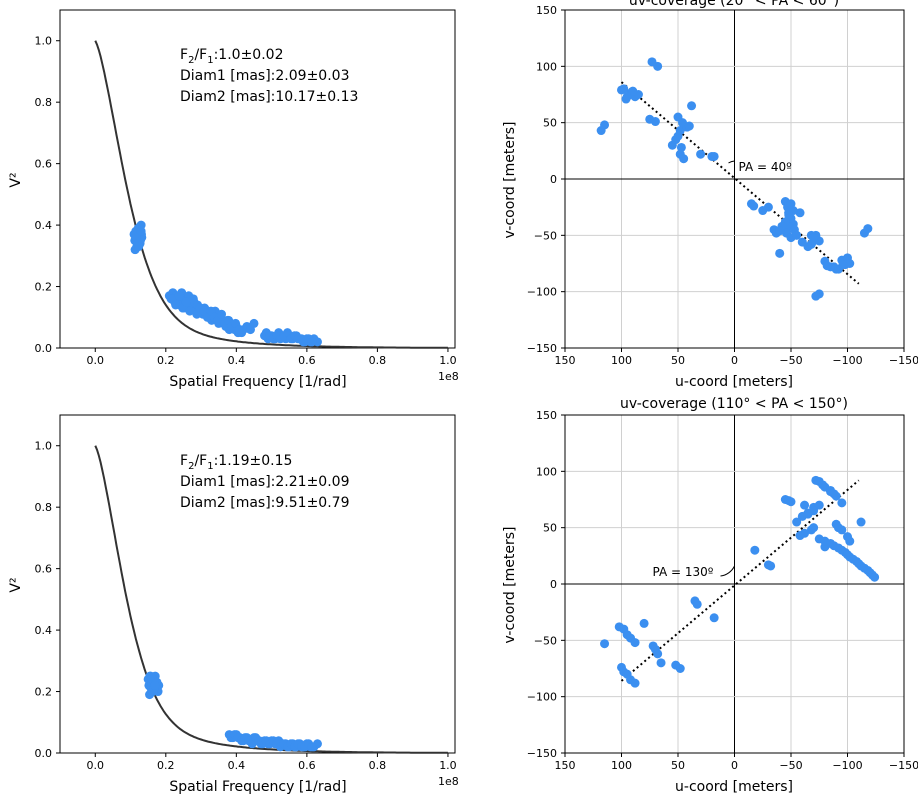  Describe the element at coordinates (727, 571) in the screenshot. I see `pa-arc-bottom` at that location.